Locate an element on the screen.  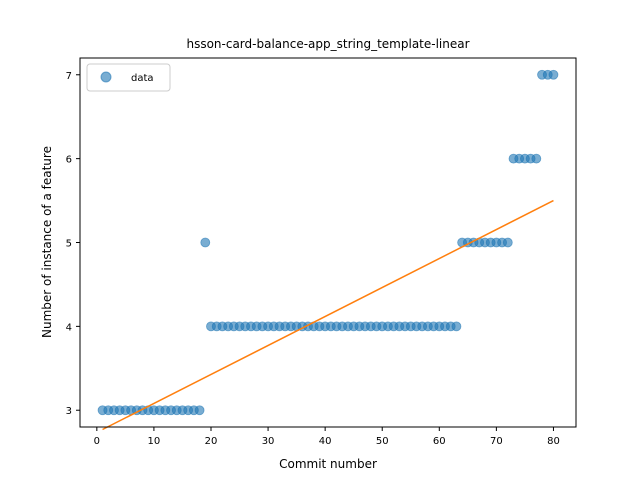
x-tick-label: 70 is located at coordinates (496, 441).